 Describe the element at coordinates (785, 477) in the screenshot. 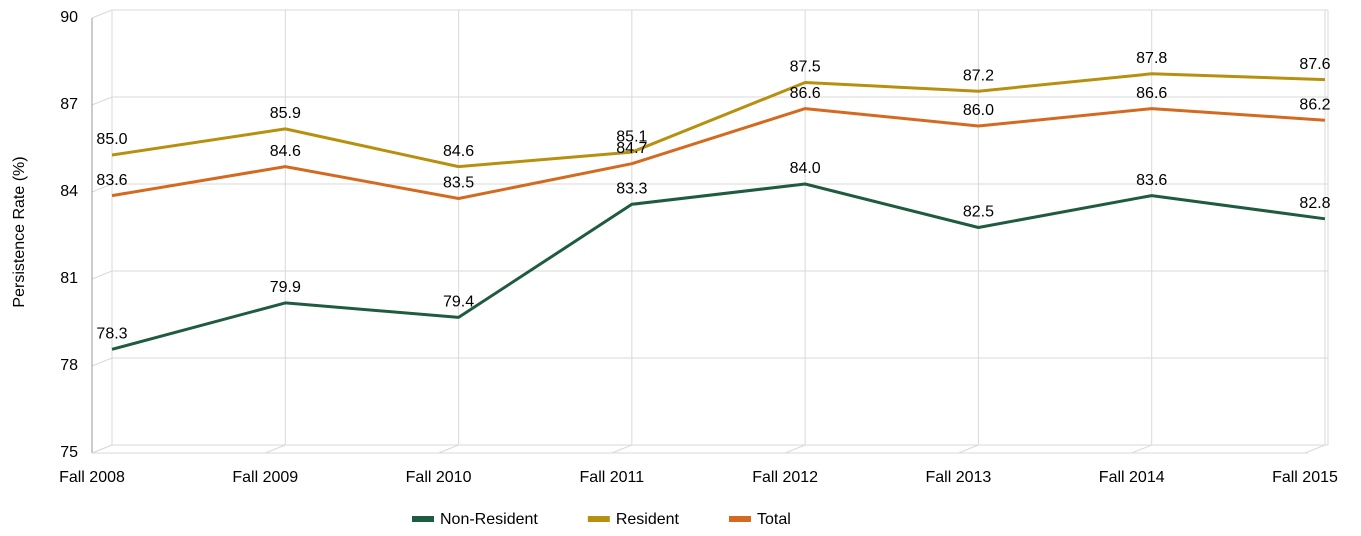

I see `x-tick-label: Fall 2012` at that location.